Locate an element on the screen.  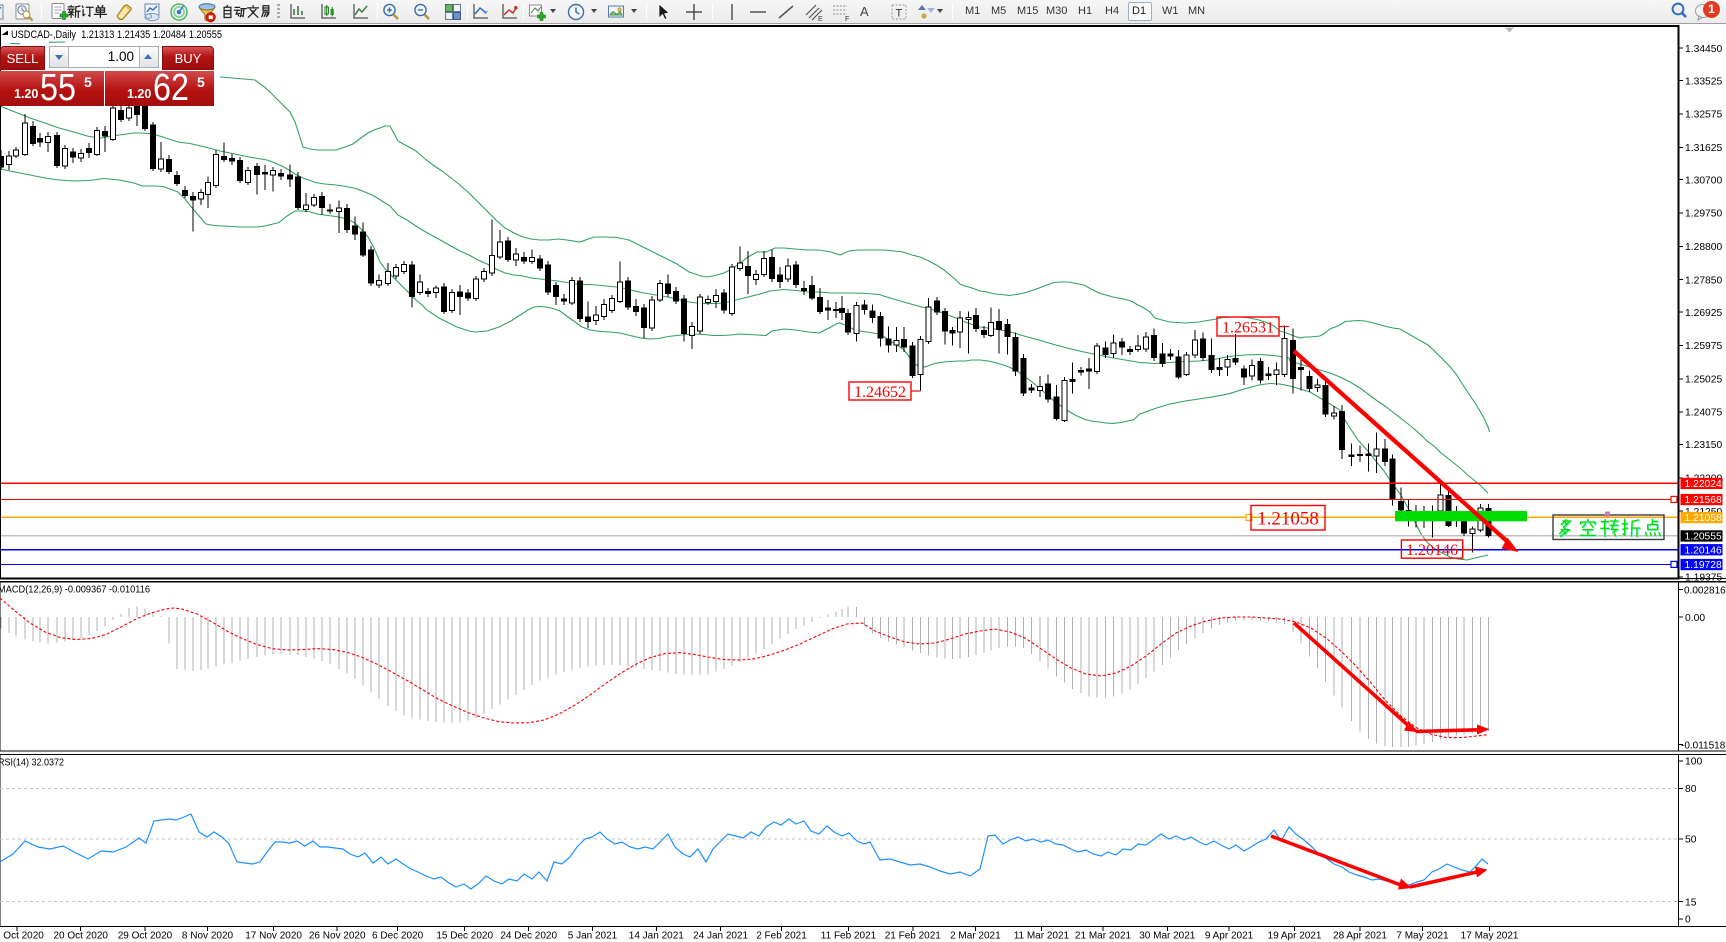
svg-text: 11 Feb 2021 is located at coordinates (849, 936).